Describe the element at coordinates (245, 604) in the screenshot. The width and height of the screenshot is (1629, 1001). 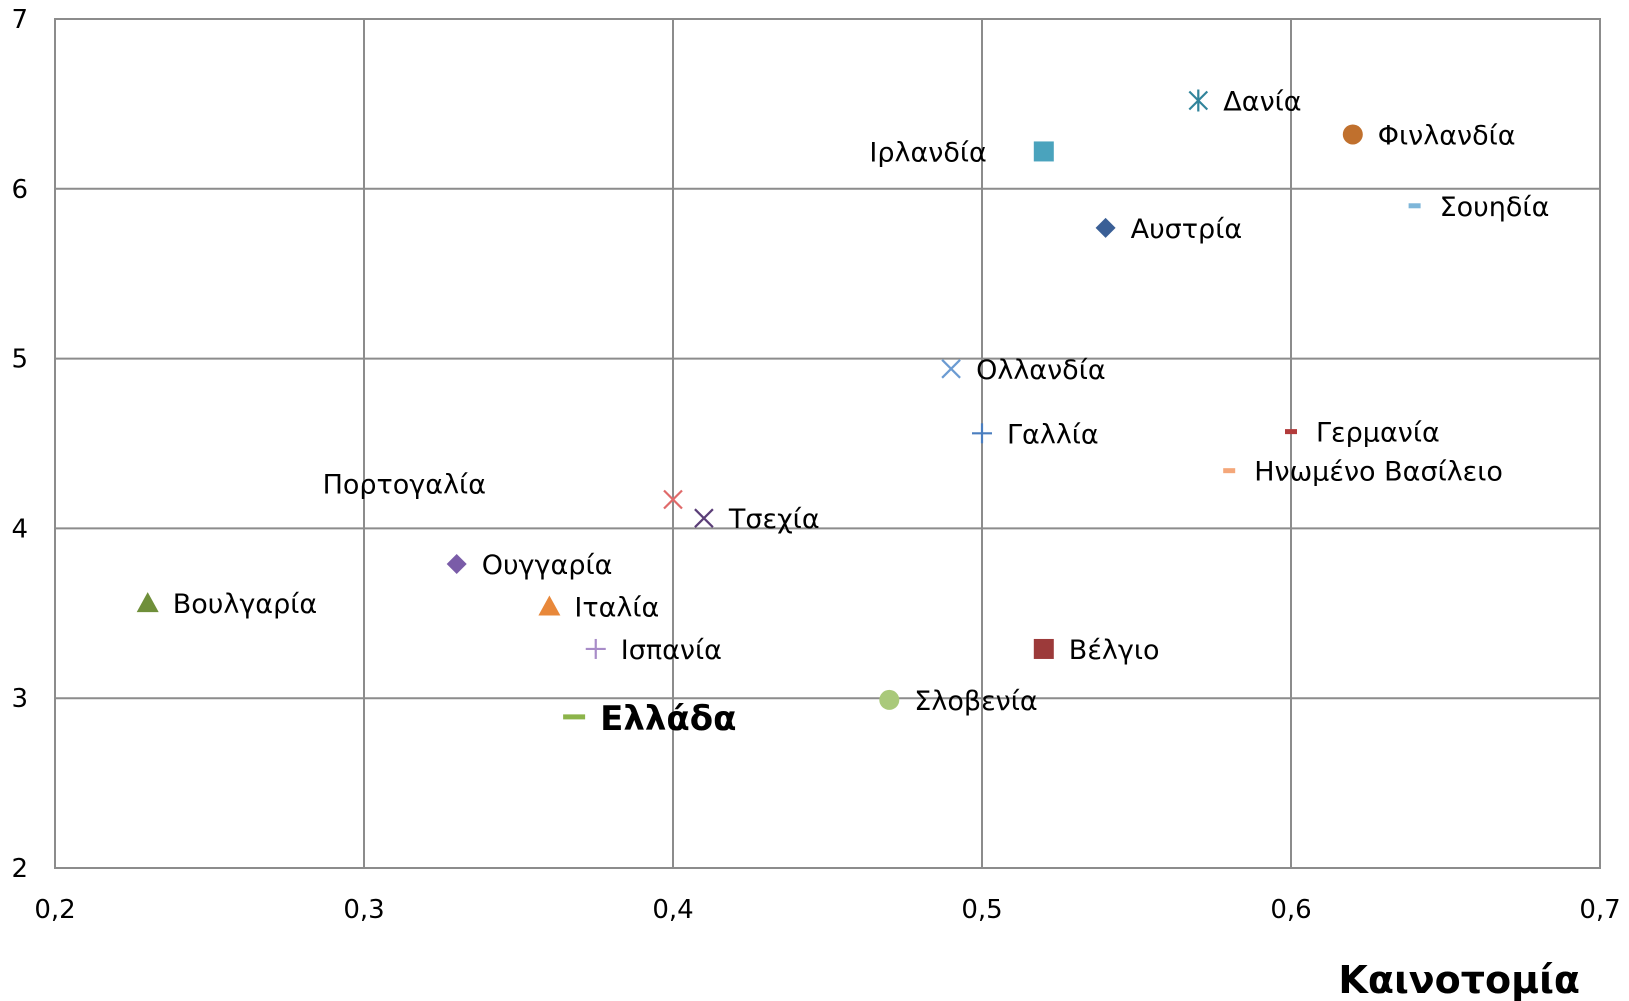
I see `point-label: Βουλγαρία` at that location.